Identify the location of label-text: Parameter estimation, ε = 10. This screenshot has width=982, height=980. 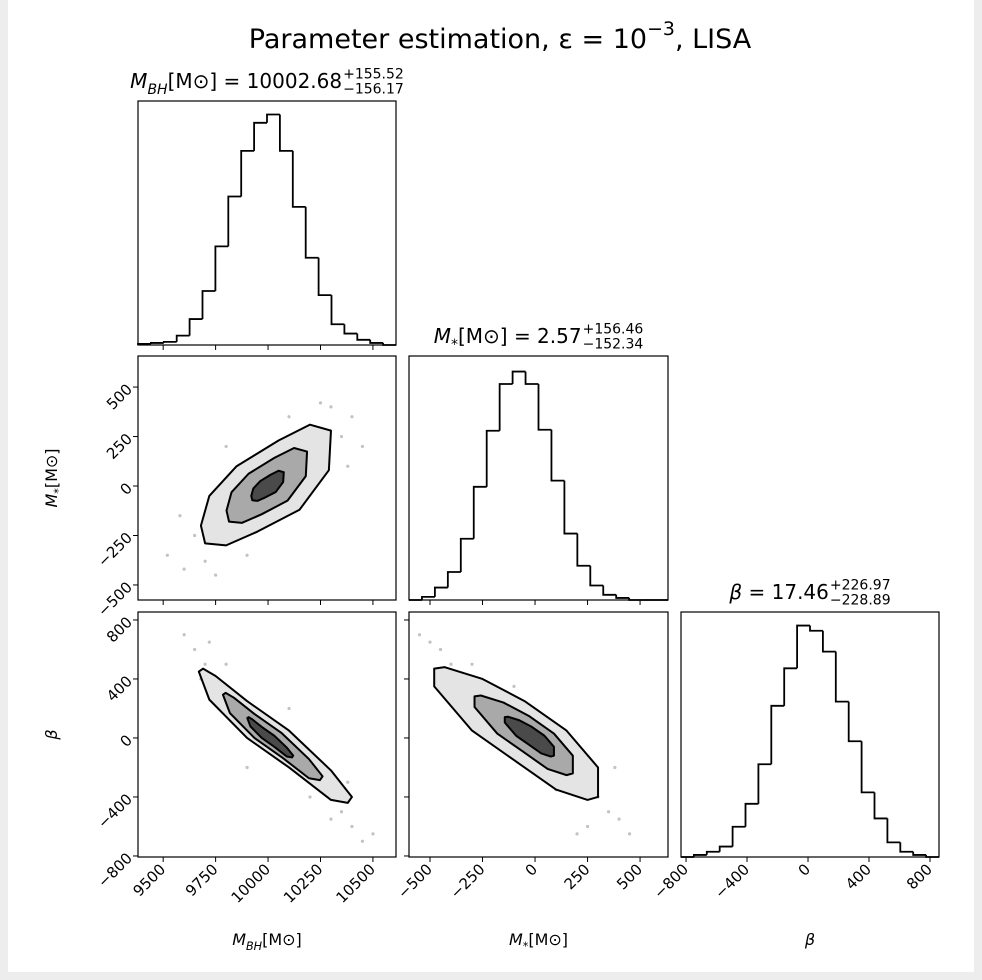
(448, 39).